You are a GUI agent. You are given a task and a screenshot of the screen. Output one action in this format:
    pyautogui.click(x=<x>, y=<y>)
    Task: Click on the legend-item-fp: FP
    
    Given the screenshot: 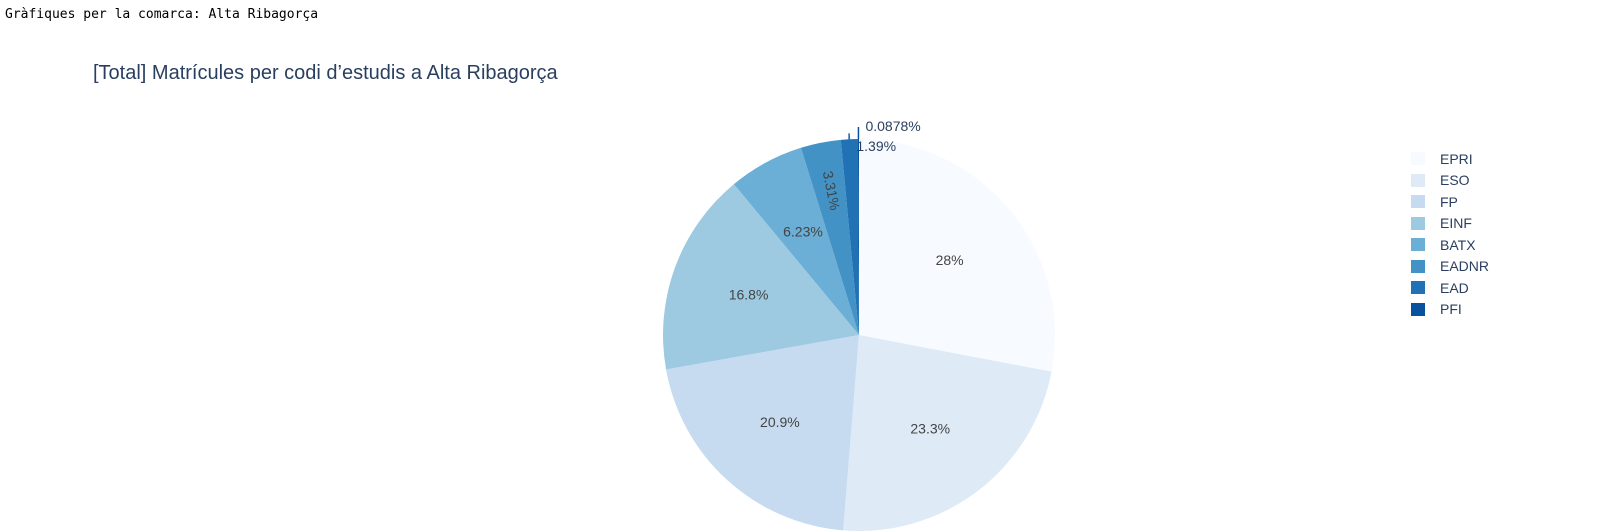 What is the action you would take?
    pyautogui.click(x=1450, y=202)
    